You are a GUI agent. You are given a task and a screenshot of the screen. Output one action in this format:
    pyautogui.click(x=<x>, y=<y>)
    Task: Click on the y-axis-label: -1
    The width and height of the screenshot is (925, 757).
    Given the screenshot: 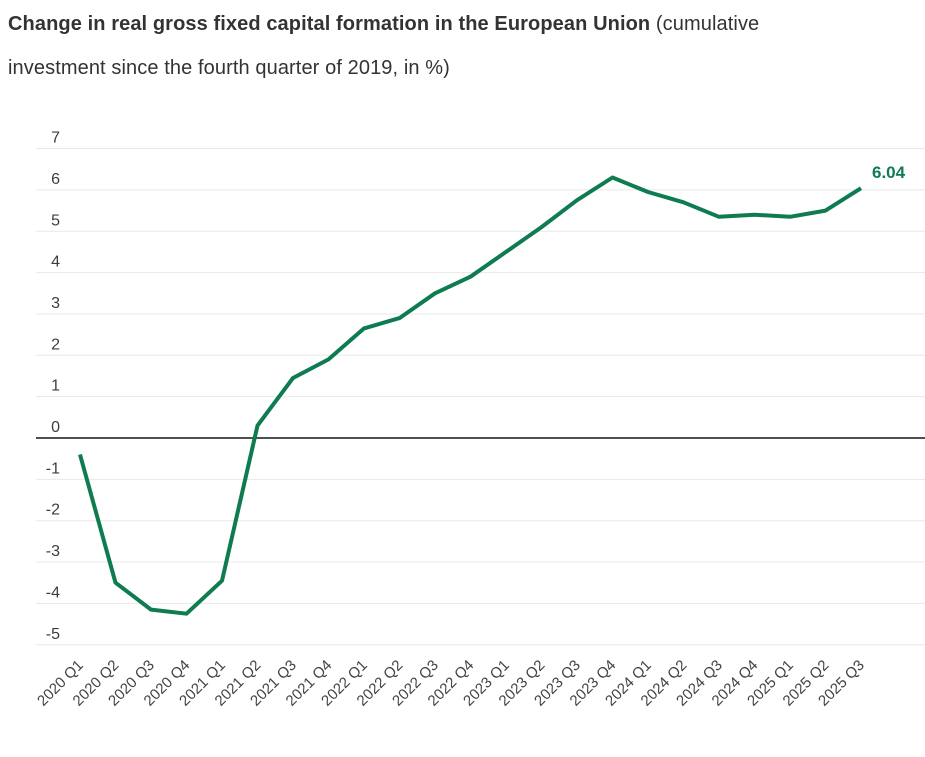 What is the action you would take?
    pyautogui.click(x=53, y=468)
    